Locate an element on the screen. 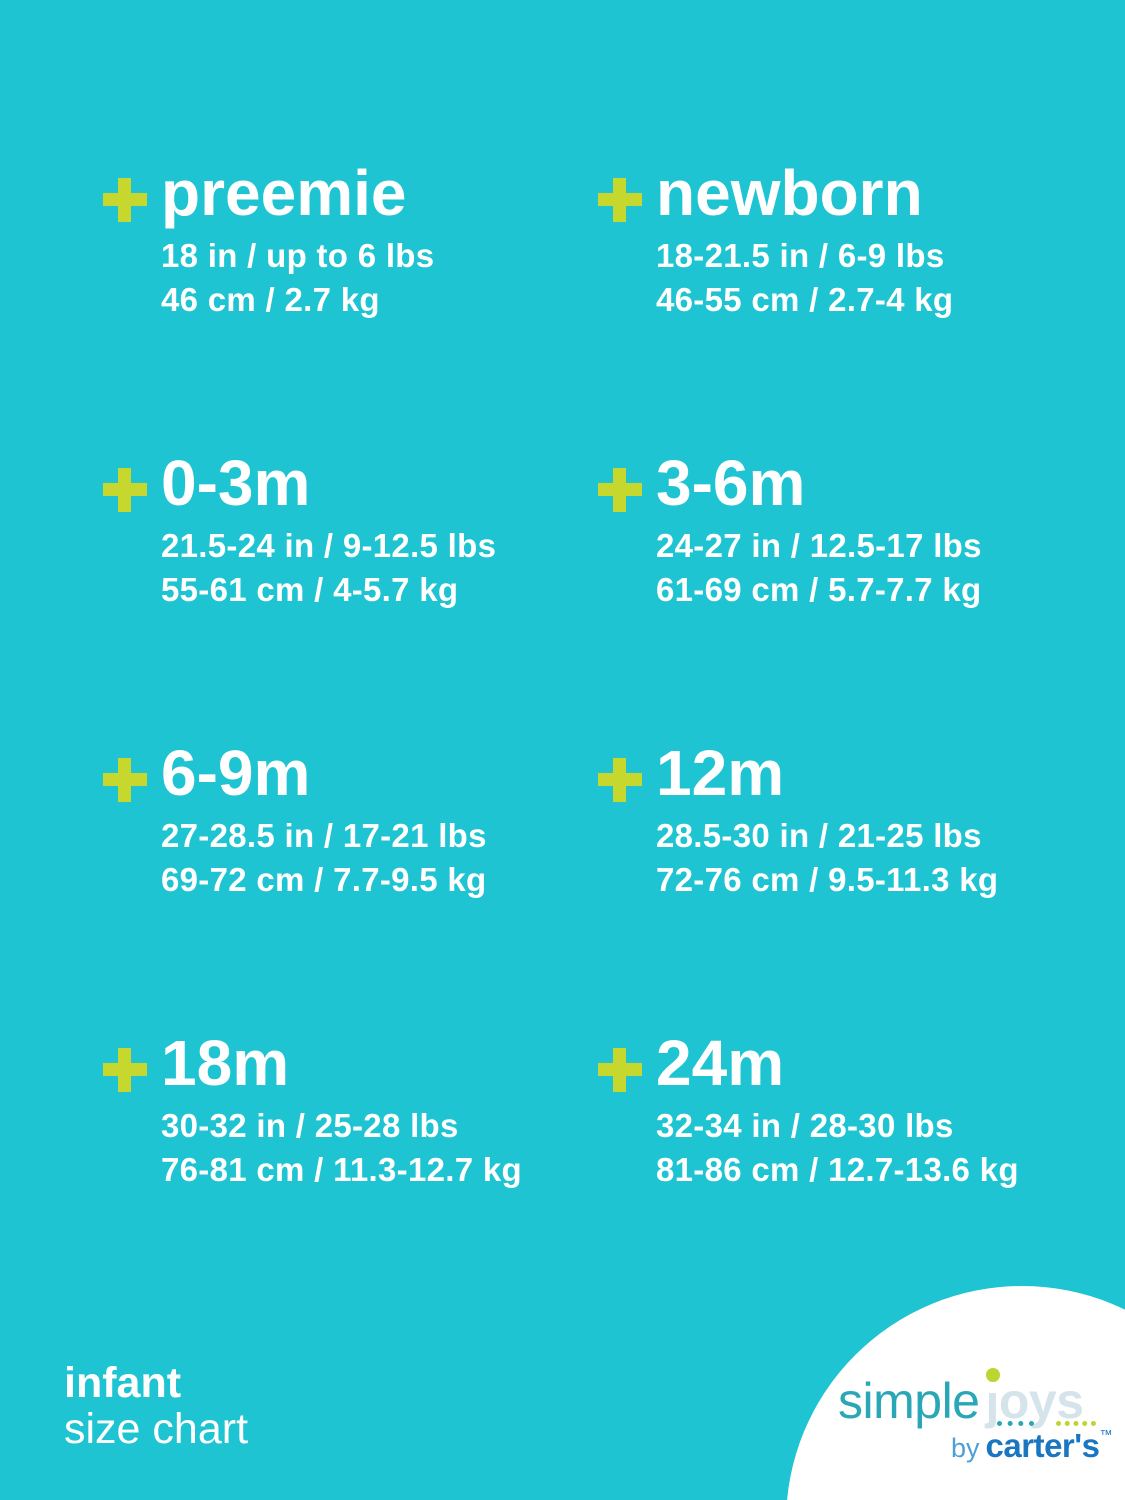  size-label: 24m is located at coordinates (720, 1063).